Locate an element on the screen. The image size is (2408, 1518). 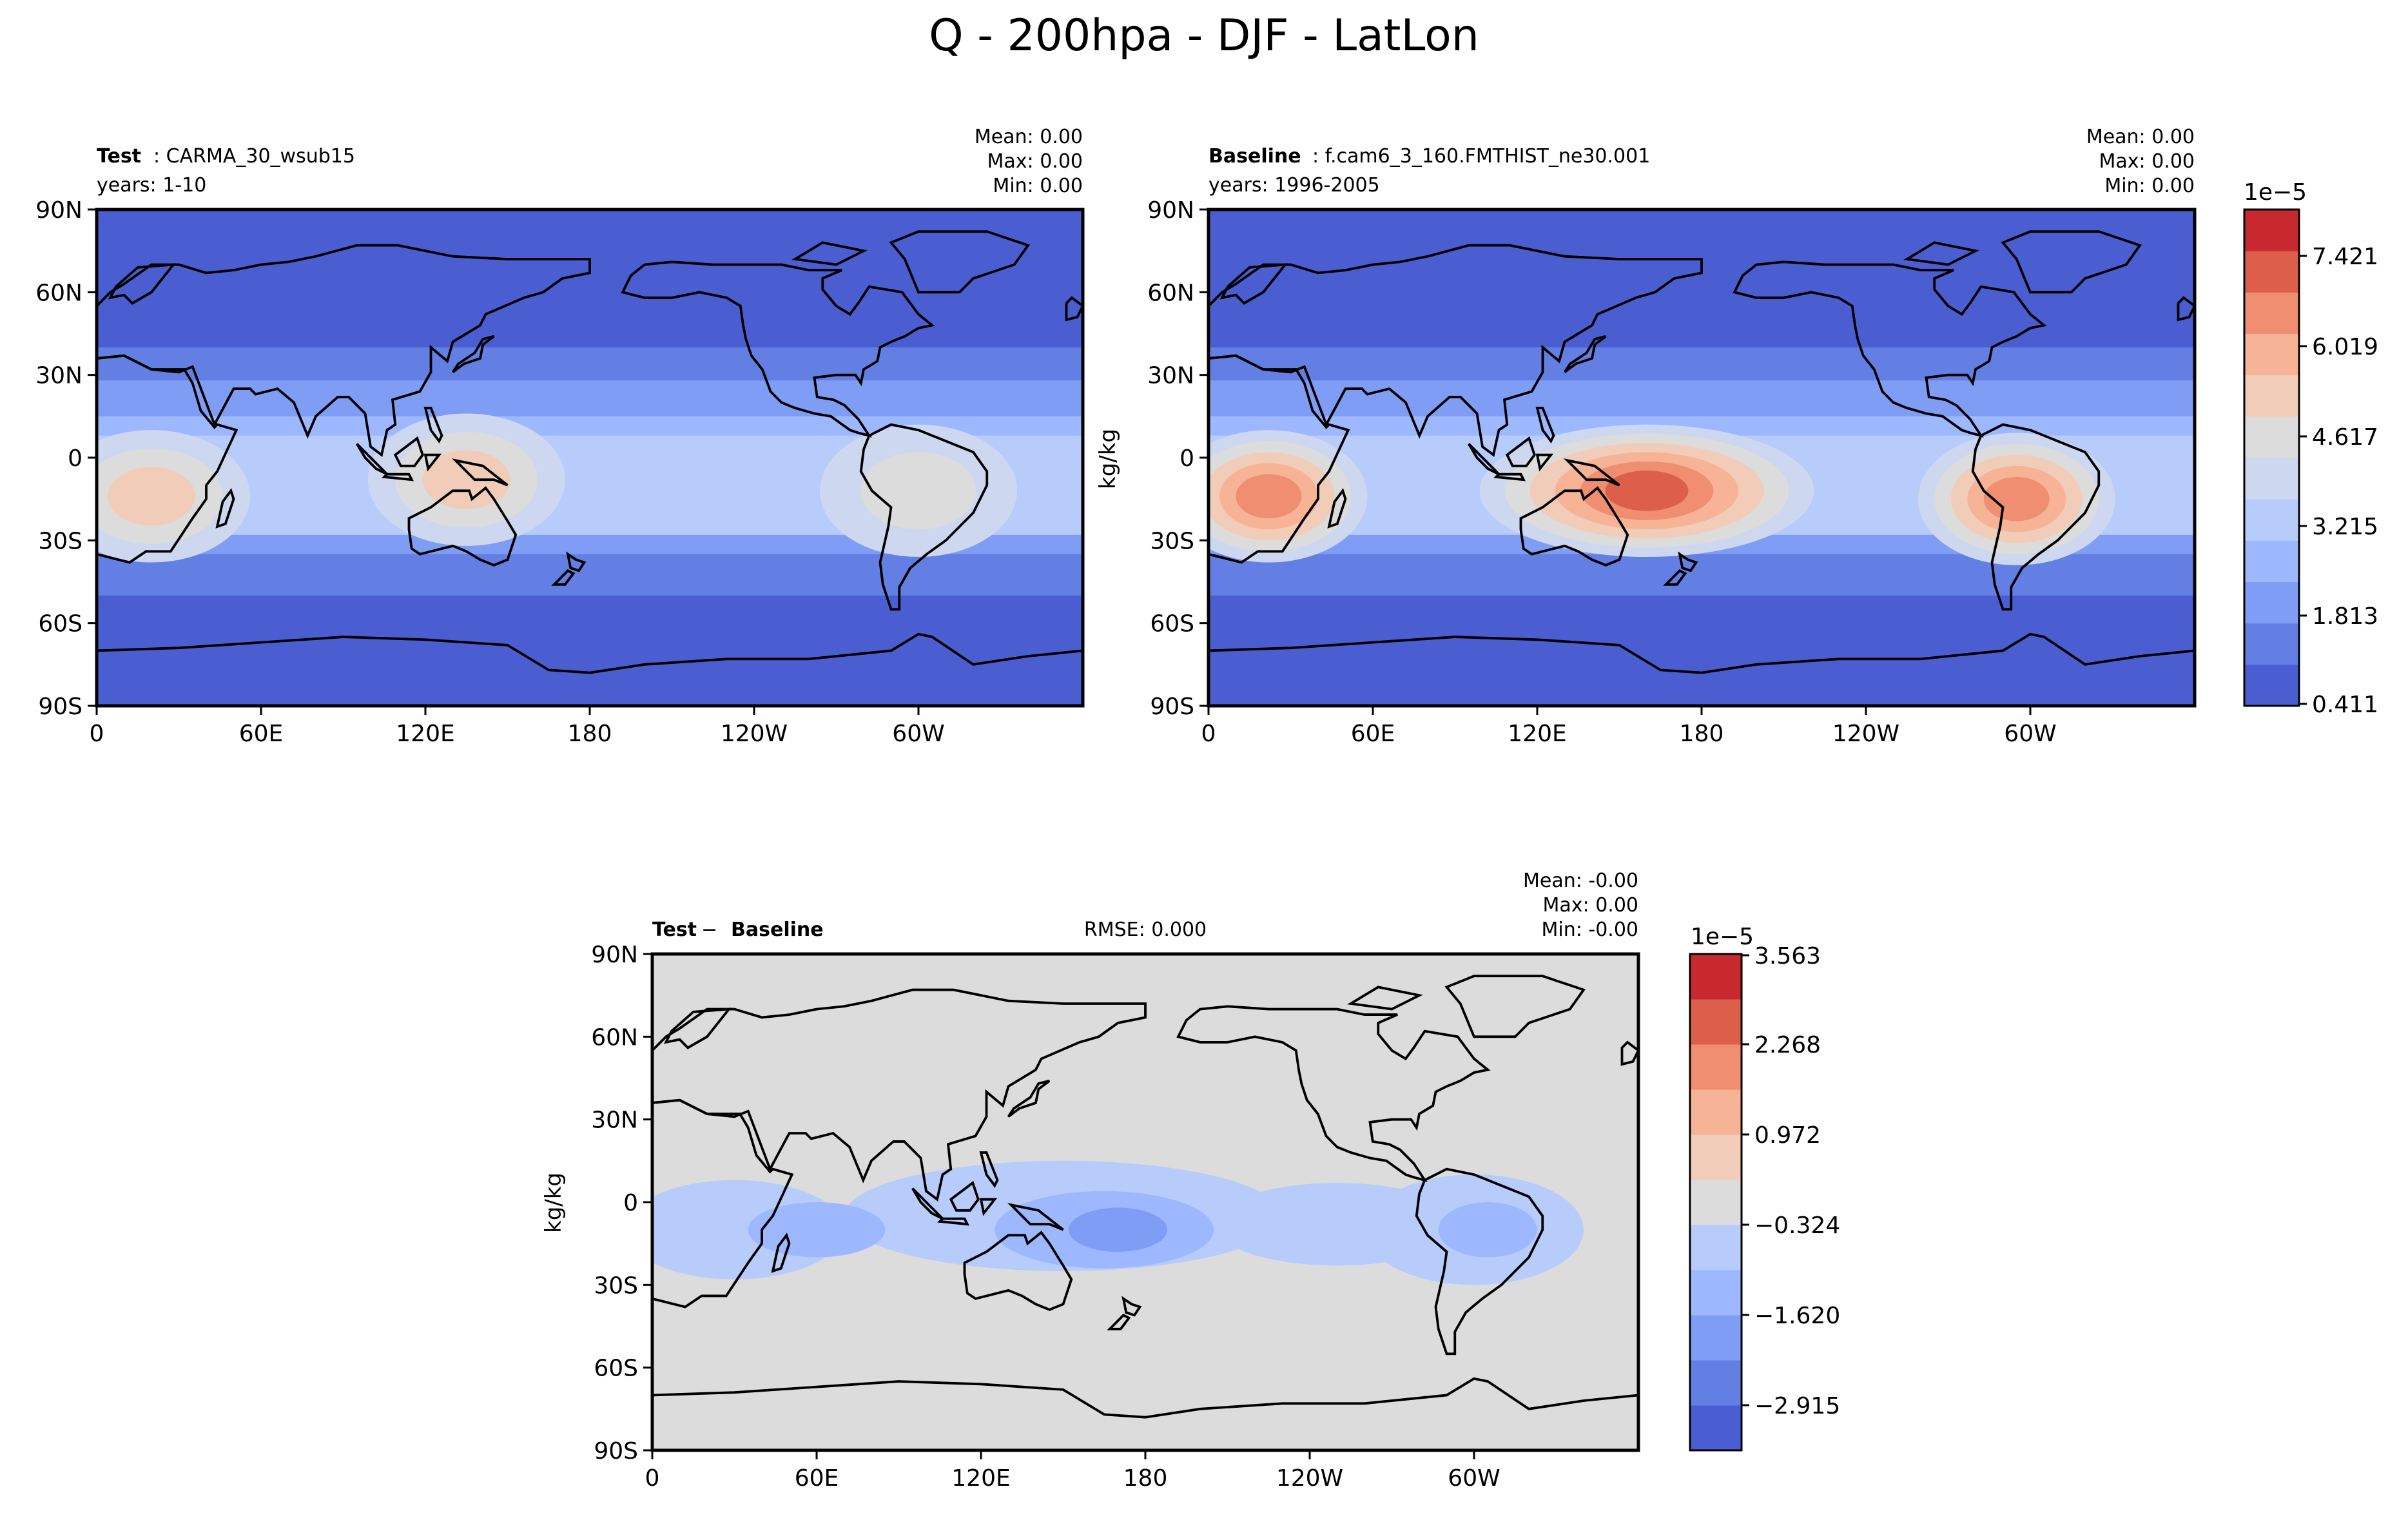
baseline-stat-max: Max: 0.00 is located at coordinates (2147, 161).